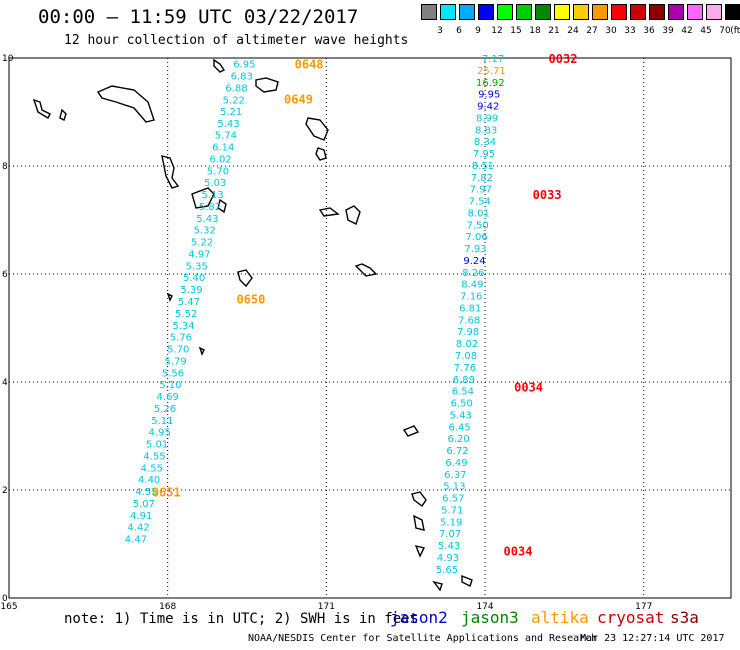 The height and width of the screenshot is (650, 740). I want to click on wave-height-value: 5.32, so click(205, 231).